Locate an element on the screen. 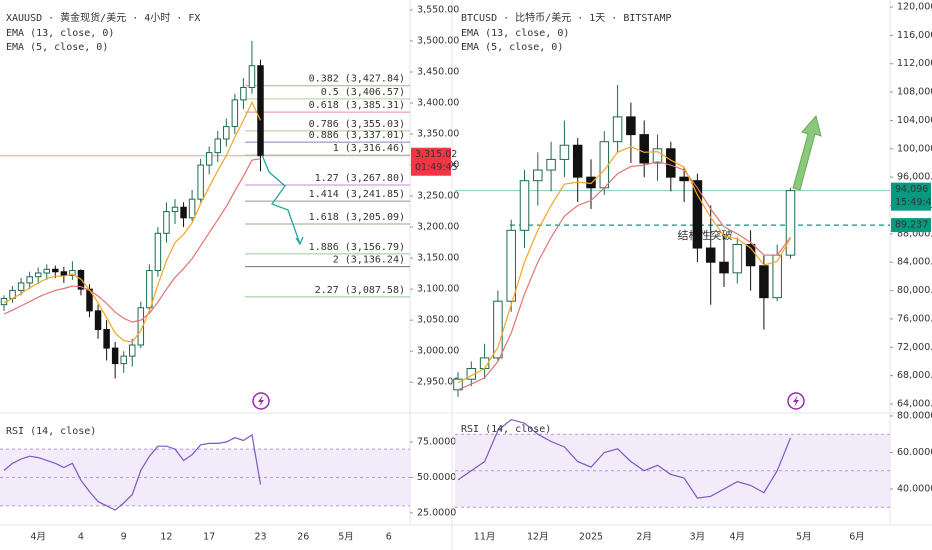  y-tick-label: 68,000.00 is located at coordinates (914, 375).